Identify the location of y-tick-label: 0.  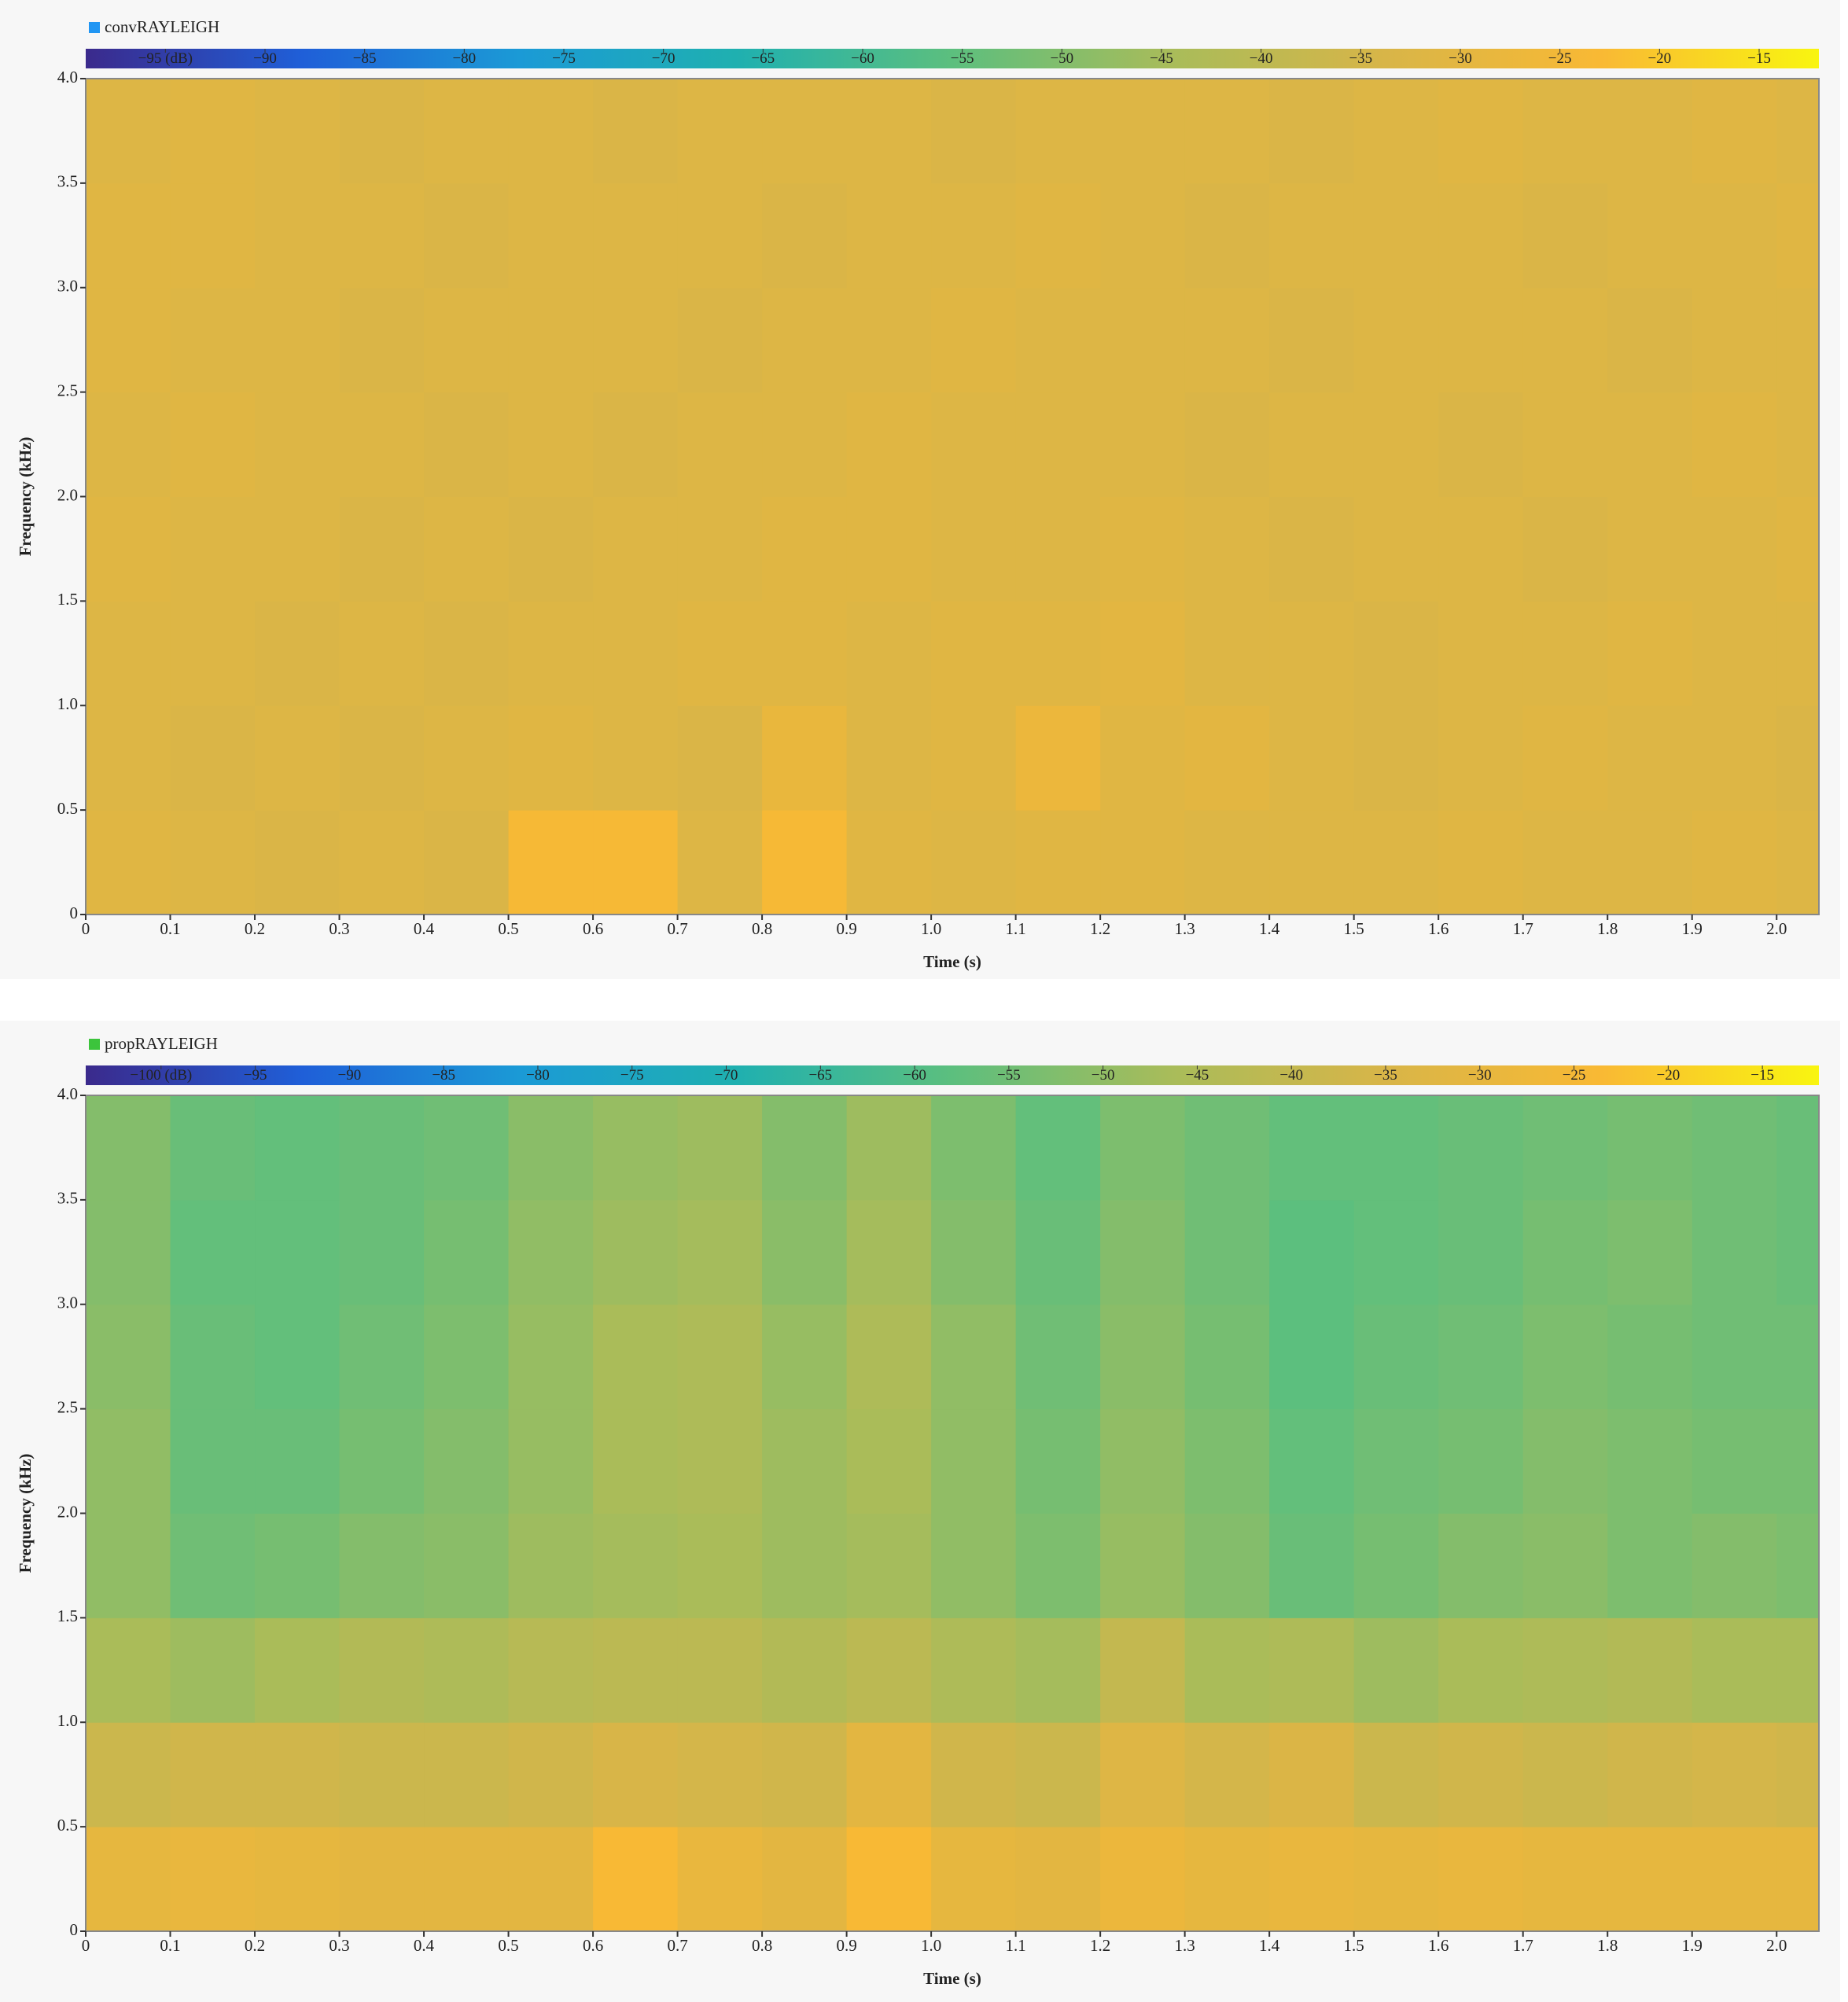
(74, 912).